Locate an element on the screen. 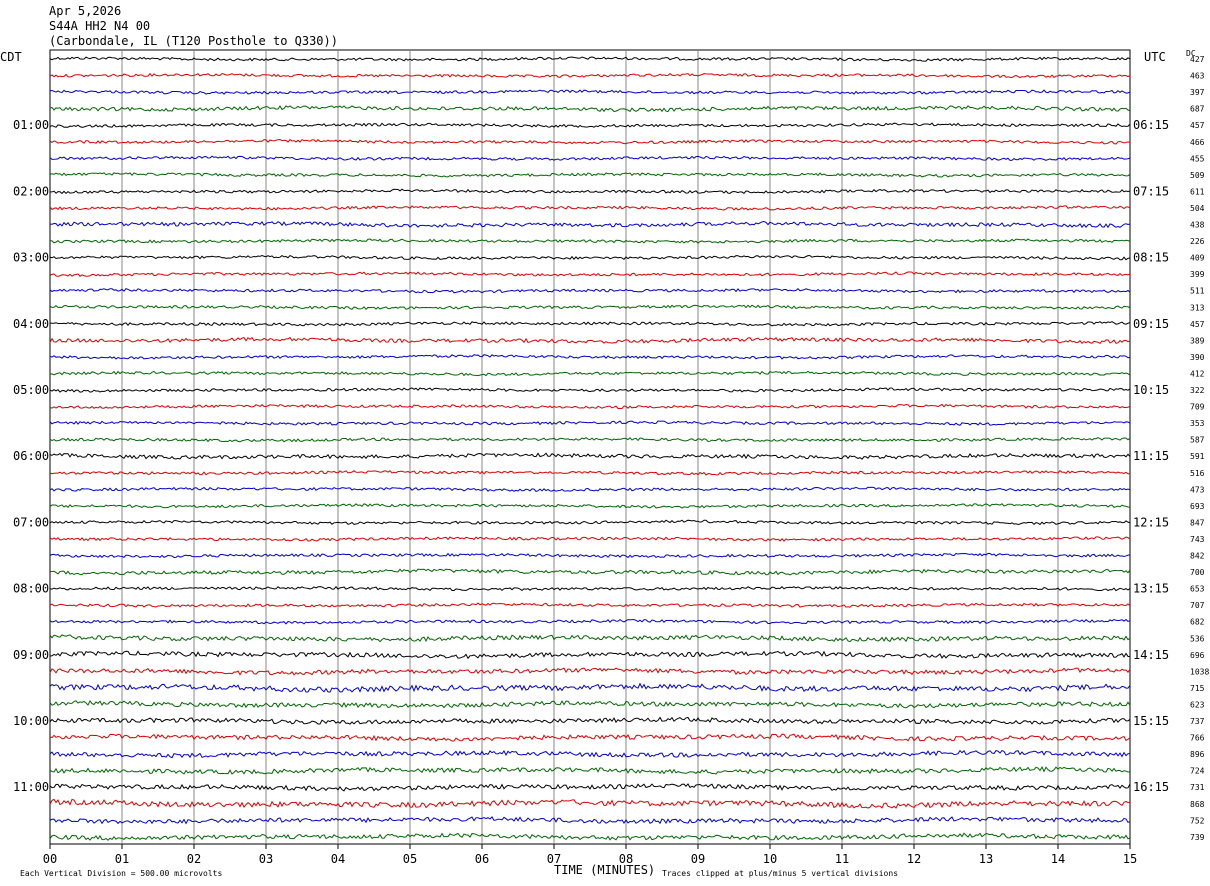  left-axis-label: CDT is located at coordinates (11, 57).